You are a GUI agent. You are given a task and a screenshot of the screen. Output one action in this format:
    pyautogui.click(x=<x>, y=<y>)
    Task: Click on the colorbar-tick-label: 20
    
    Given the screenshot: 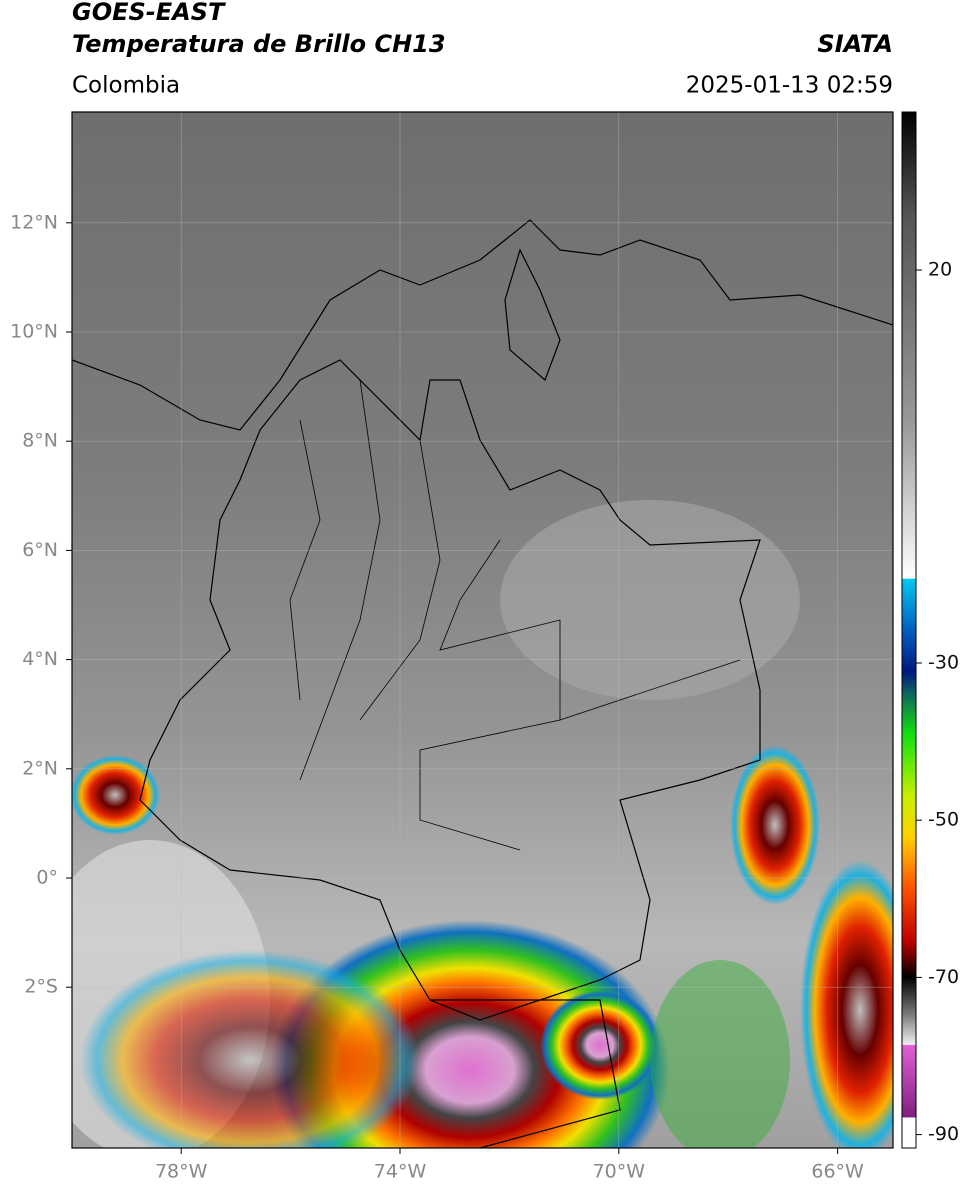 What is the action you would take?
    pyautogui.click(x=940, y=270)
    